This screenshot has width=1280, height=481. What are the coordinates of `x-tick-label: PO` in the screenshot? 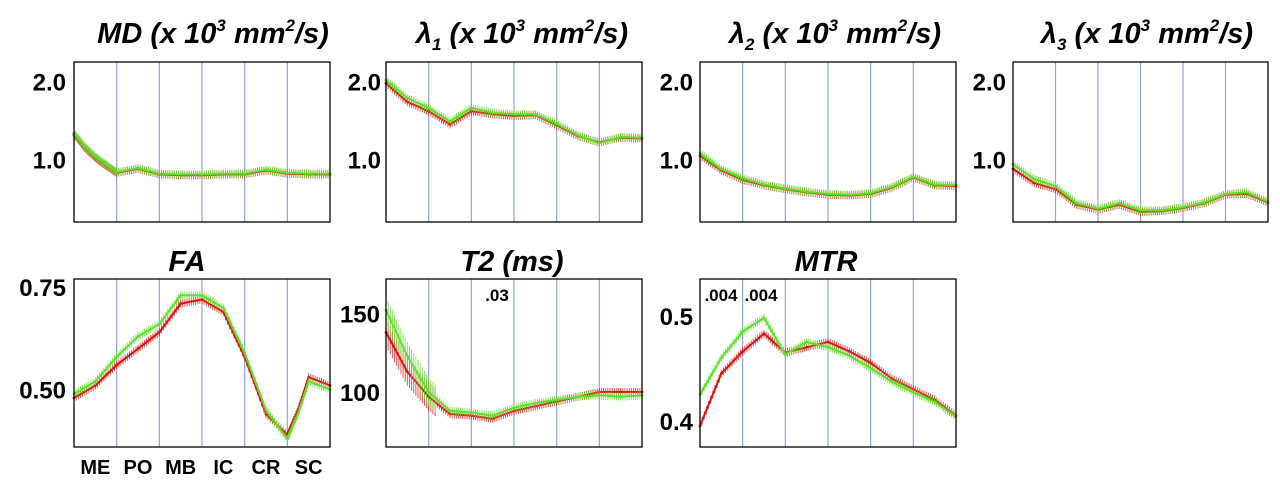 It's located at (138, 468).